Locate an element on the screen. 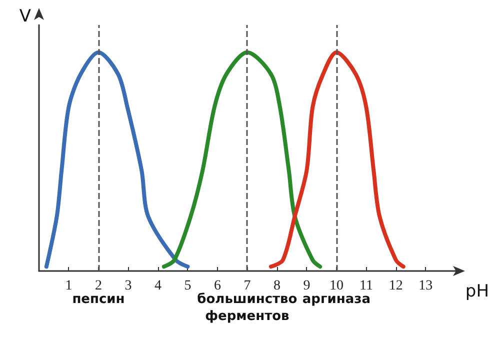 The width and height of the screenshot is (500, 349). x-tick-label: 2 is located at coordinates (98, 286).